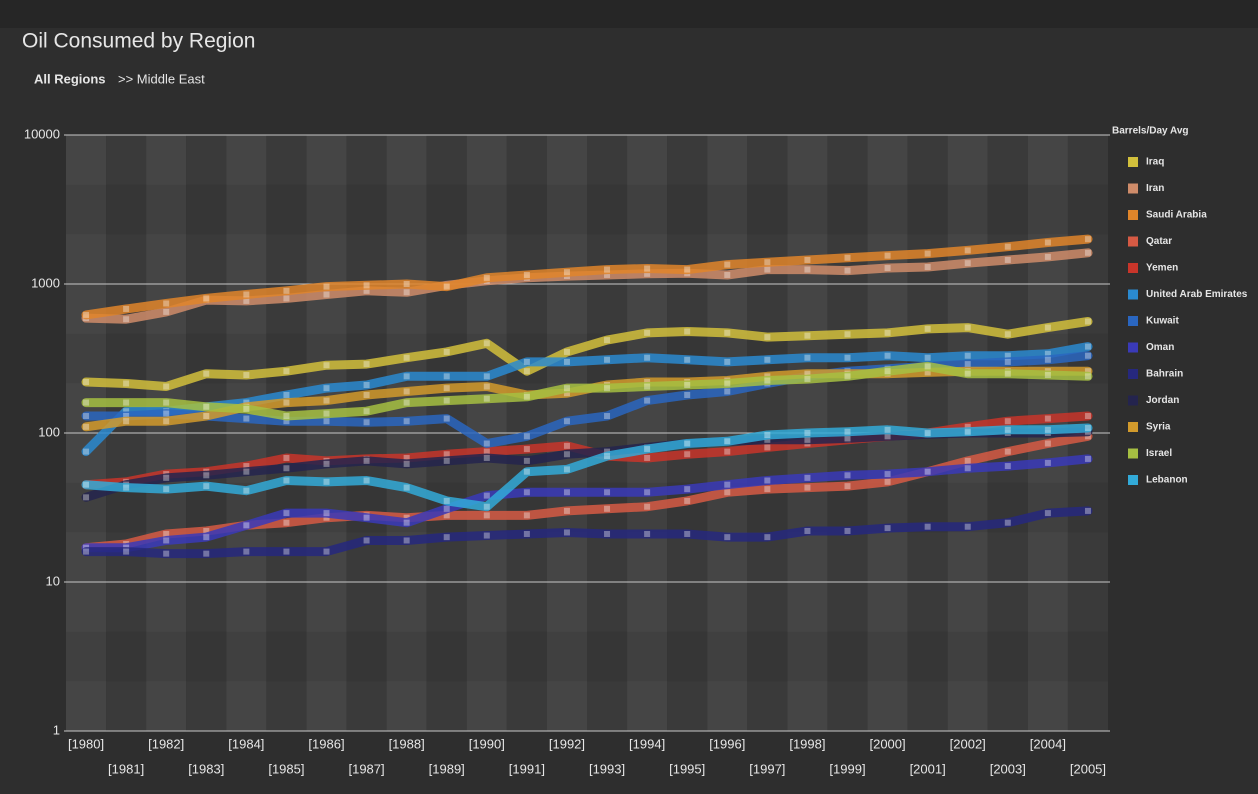 This screenshot has height=794, width=1258. What do you see at coordinates (567, 743) in the screenshot?
I see `x-tick-label: [1992]` at bounding box center [567, 743].